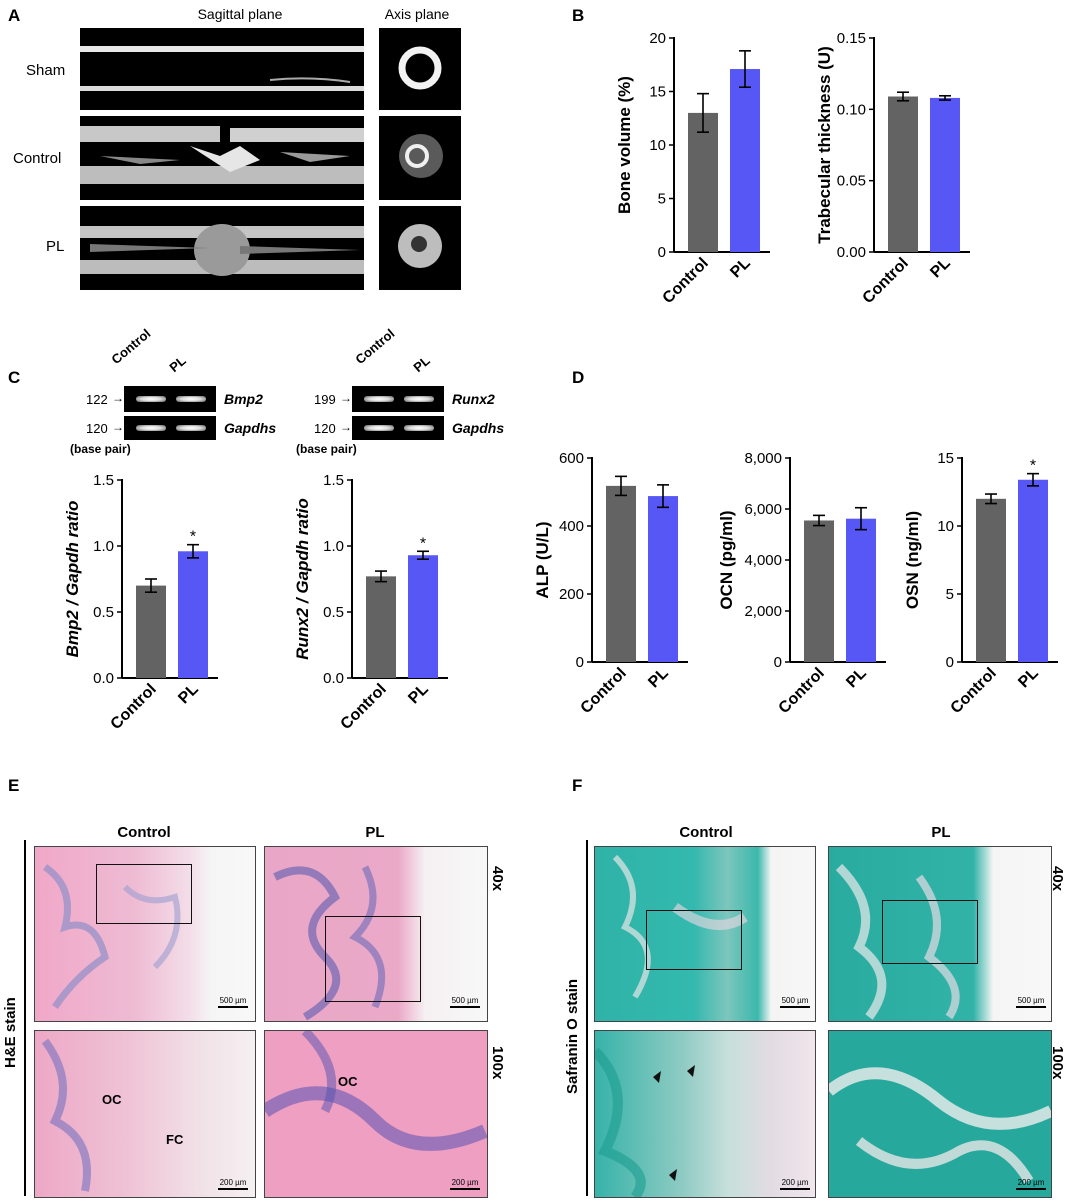  Describe the element at coordinates (572, 1036) in the screenshot. I see `f-side-label: Safranin O stain` at that location.